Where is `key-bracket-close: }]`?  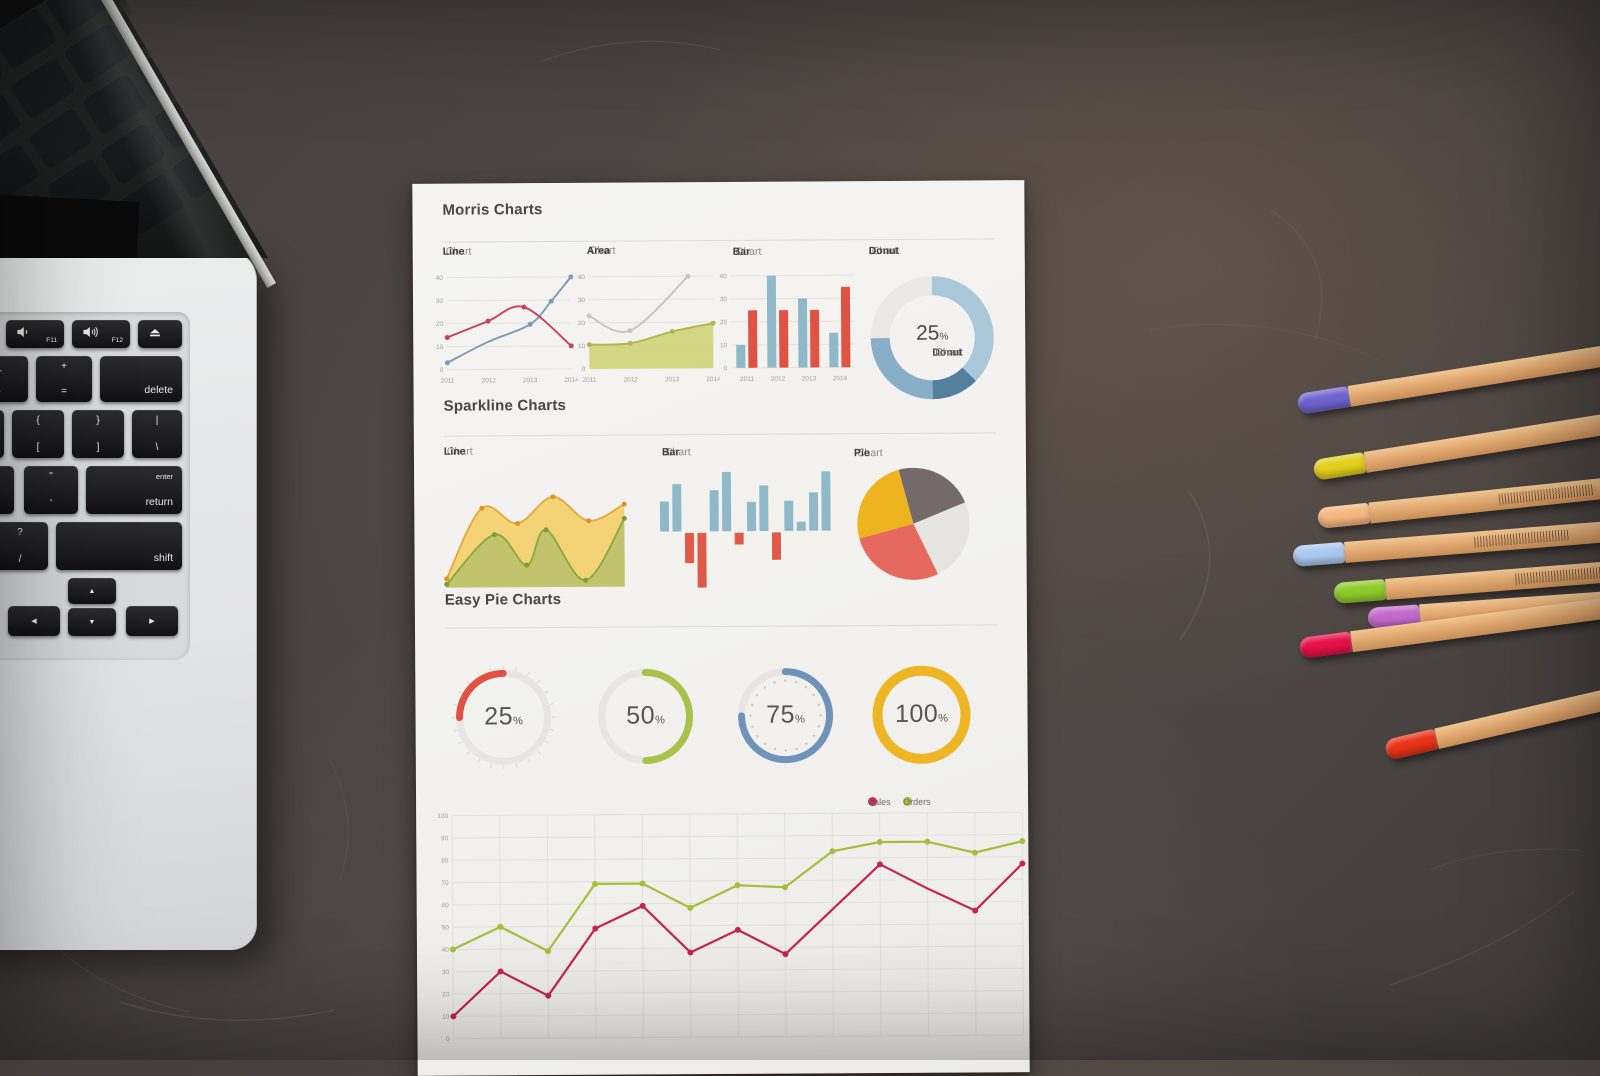
key-bracket-close: }] is located at coordinates (98, 434).